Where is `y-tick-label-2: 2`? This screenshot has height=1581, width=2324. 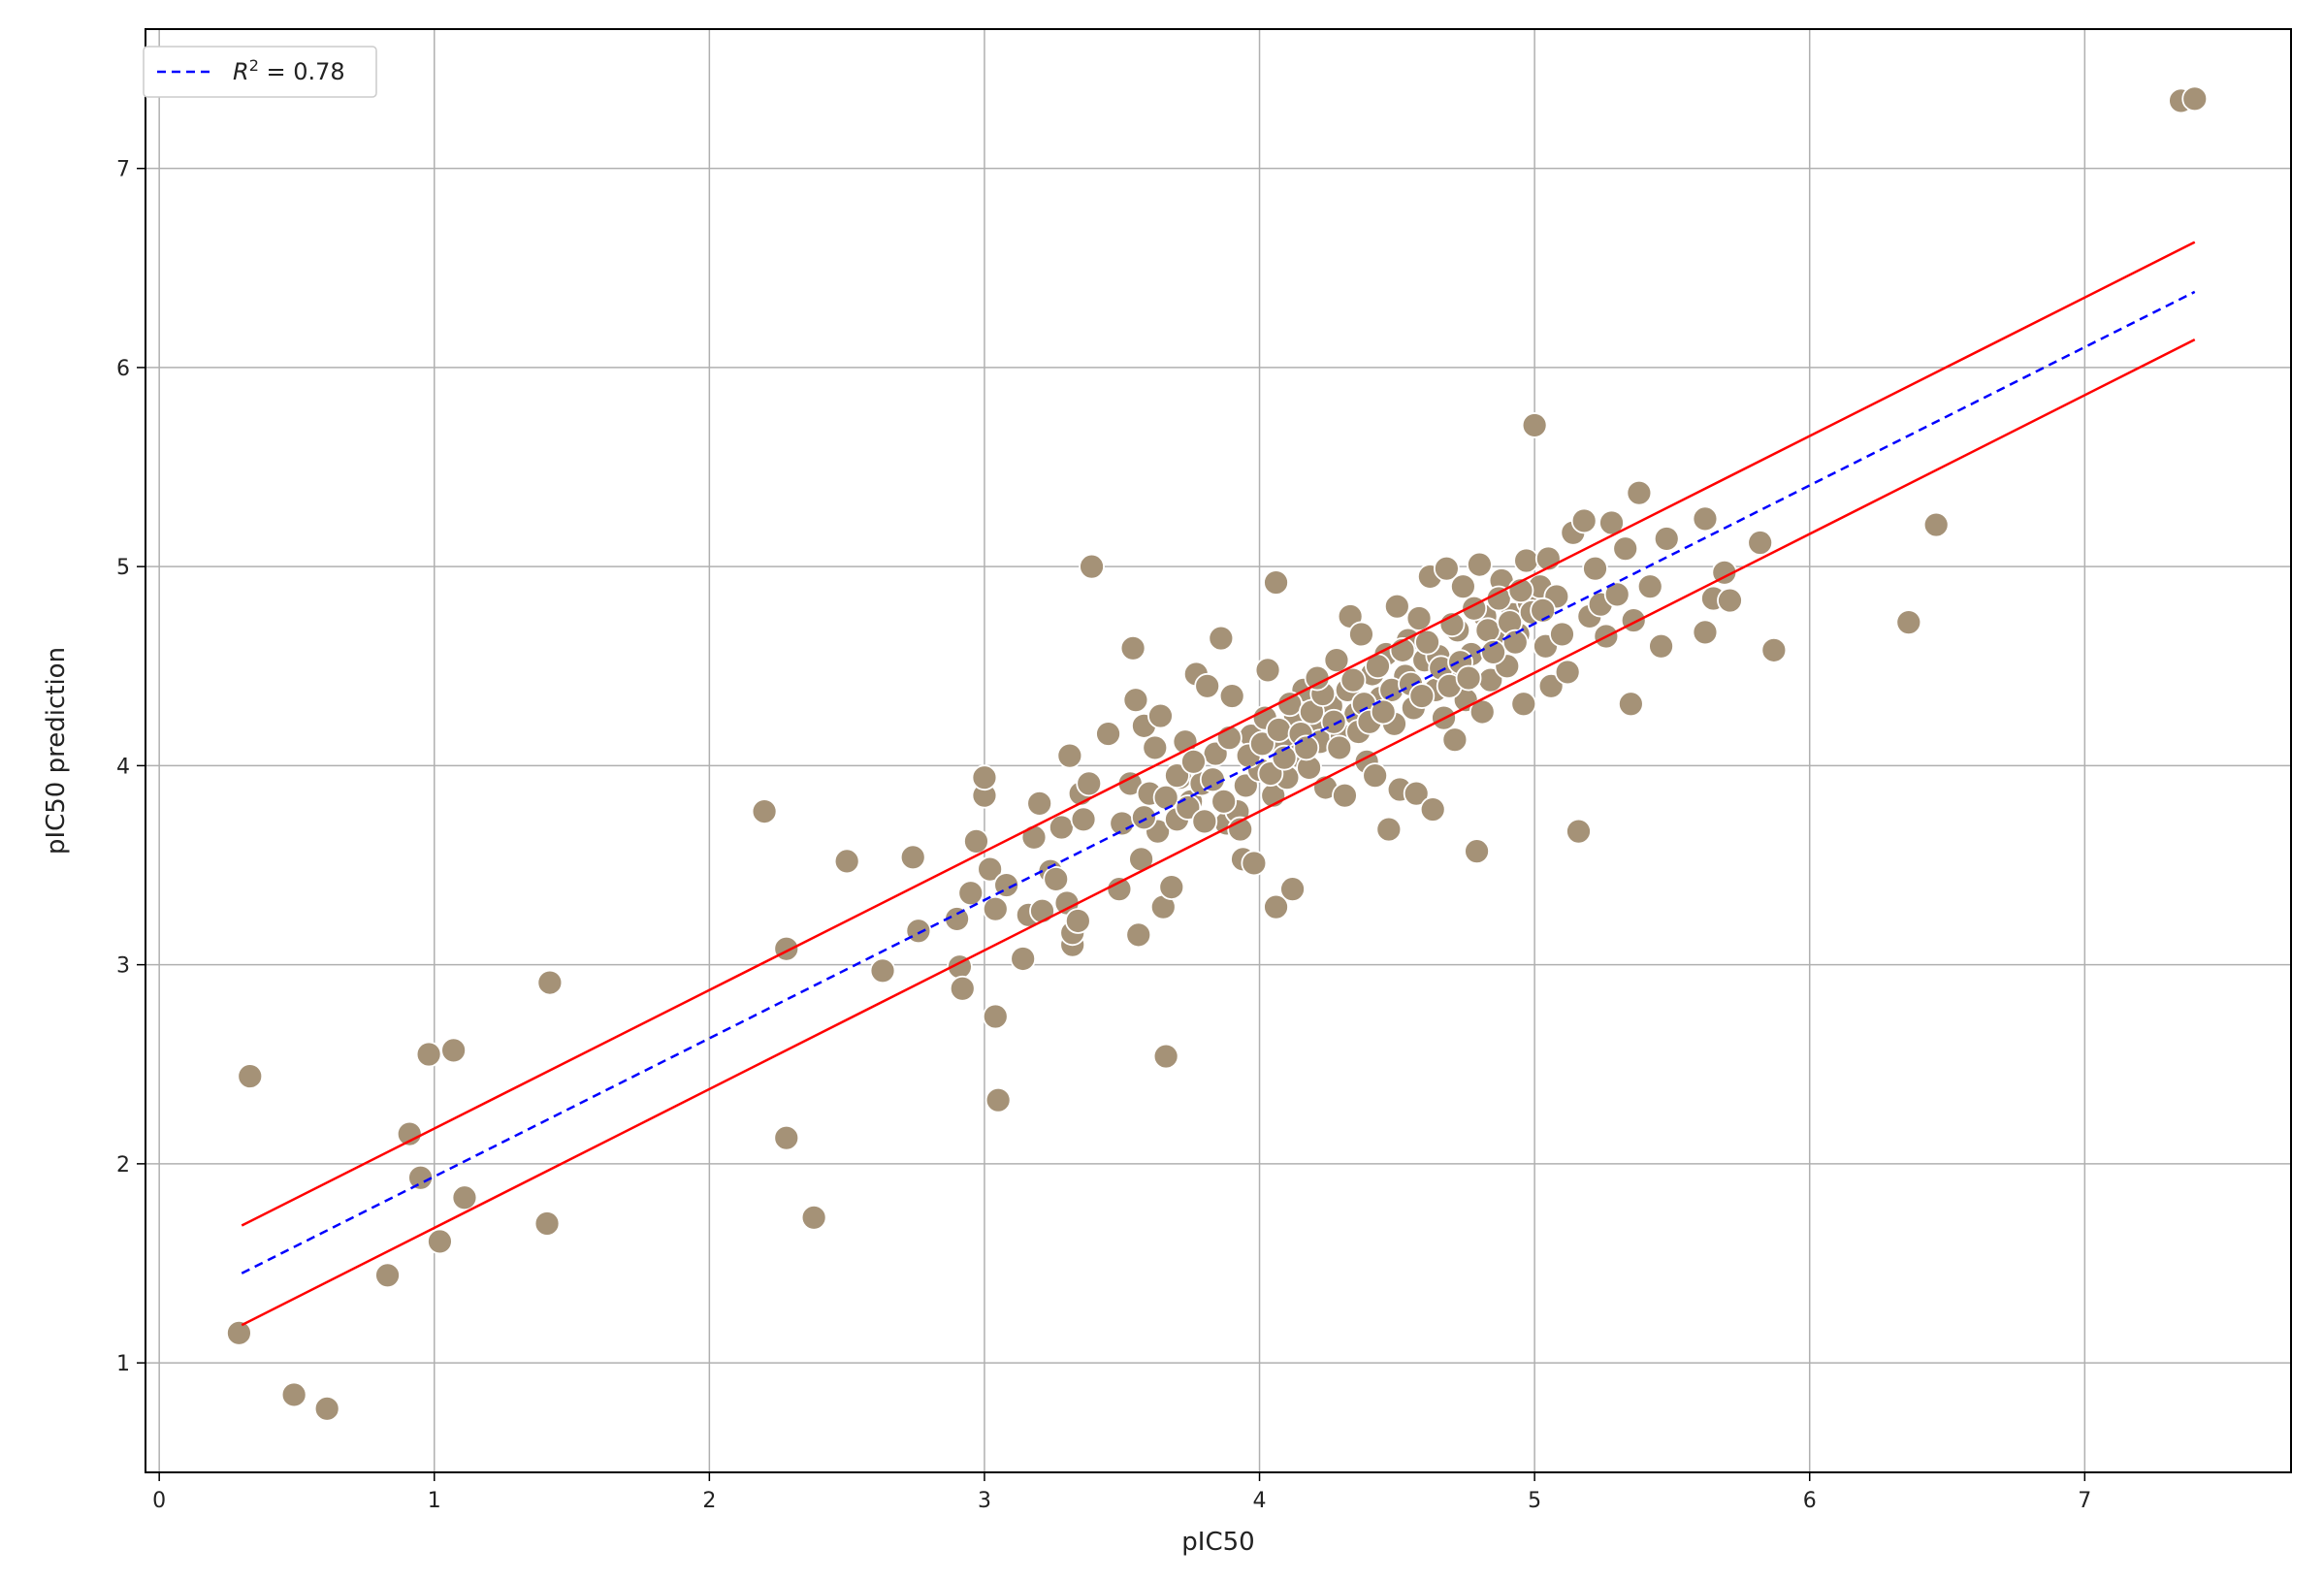
y-tick-label-2: 2 is located at coordinates (123, 1165).